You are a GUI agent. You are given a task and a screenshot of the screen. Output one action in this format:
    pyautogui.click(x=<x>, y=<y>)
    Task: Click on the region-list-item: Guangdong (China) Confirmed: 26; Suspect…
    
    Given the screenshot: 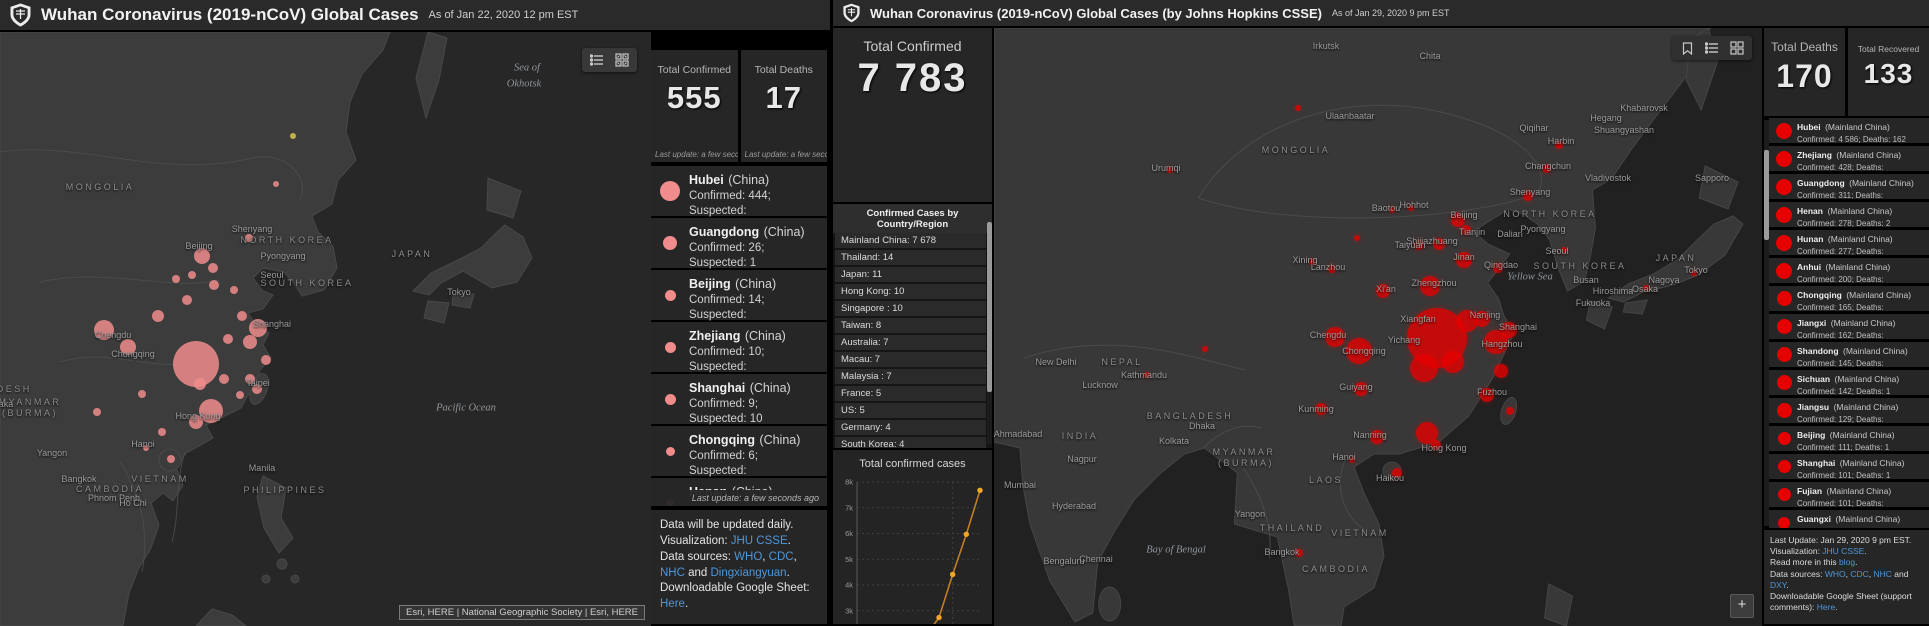 What is the action you would take?
    pyautogui.click(x=739, y=243)
    